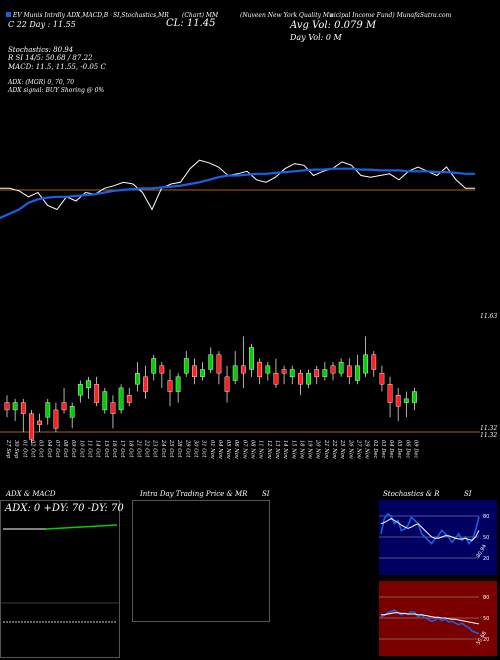 The width and height of the screenshot is (500, 660). What do you see at coordinates (90, 449) in the screenshot?
I see `date-tick-label: 11 Oct` at bounding box center [90, 449].